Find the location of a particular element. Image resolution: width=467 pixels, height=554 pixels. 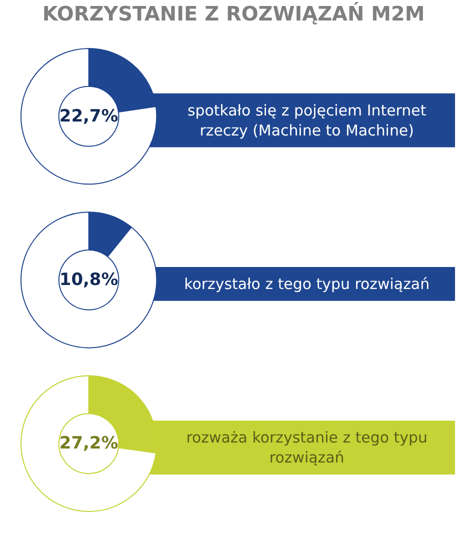

data-label: 10,8% is located at coordinates (88, 278).